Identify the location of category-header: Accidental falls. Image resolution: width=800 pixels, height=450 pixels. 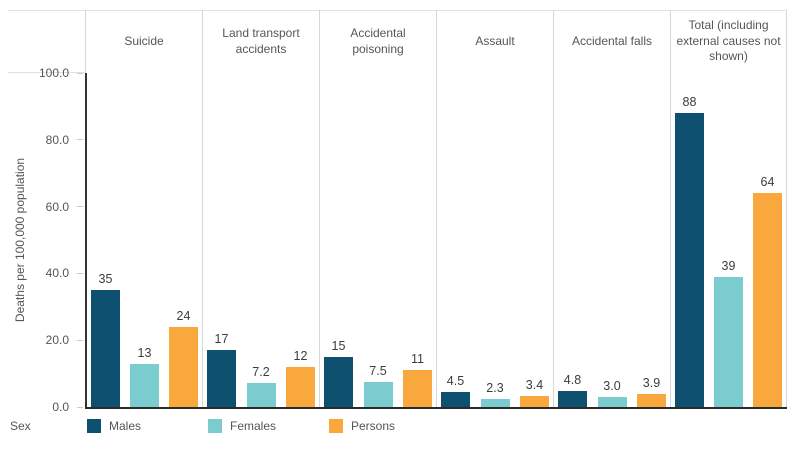
(611, 41).